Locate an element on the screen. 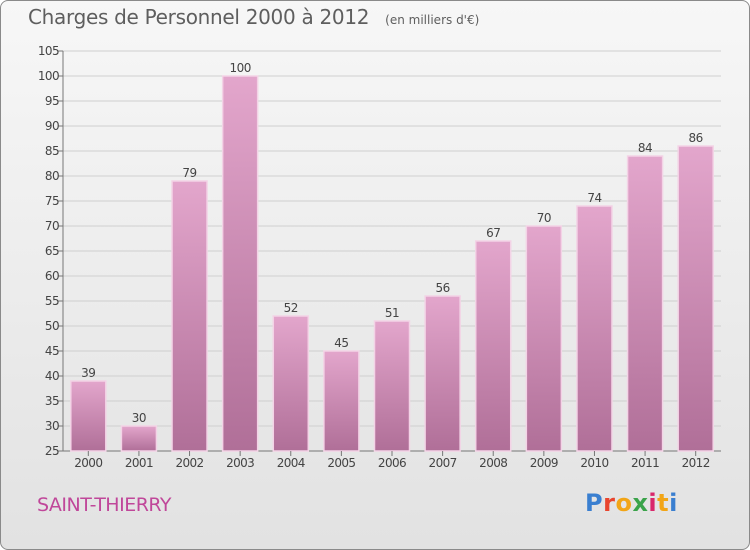  y-tick-label: 40 is located at coordinates (52, 376).